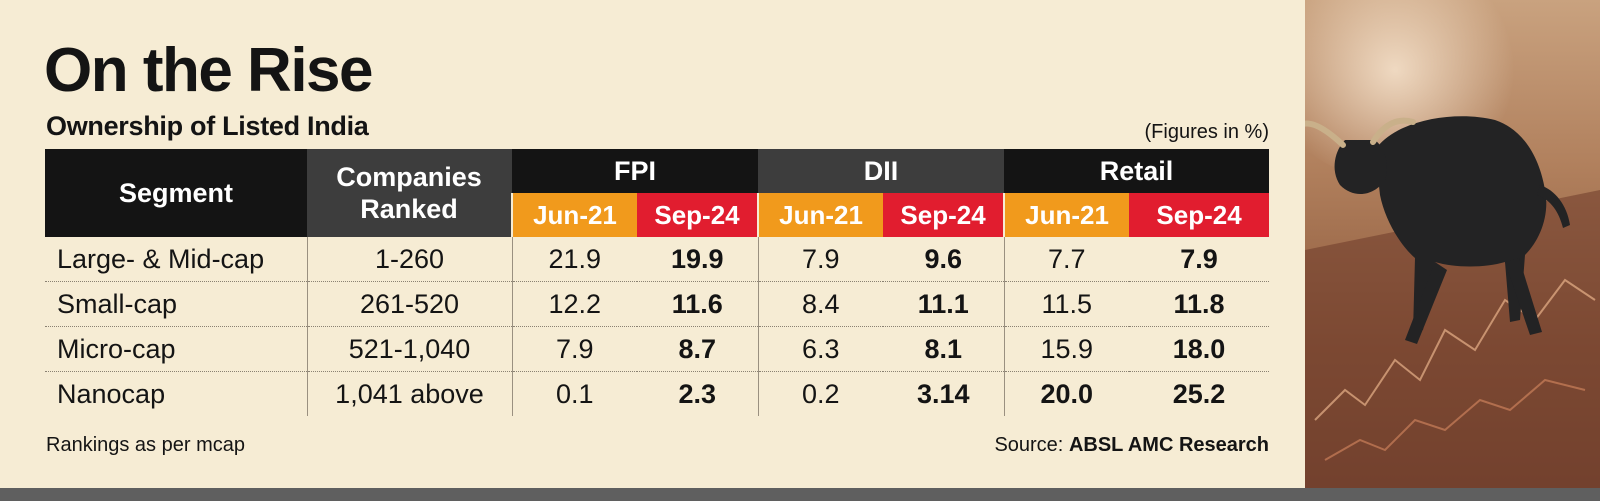 The image size is (1600, 501). What do you see at coordinates (207, 126) in the screenshot?
I see `page-subtitle: Ownership of Listed India` at bounding box center [207, 126].